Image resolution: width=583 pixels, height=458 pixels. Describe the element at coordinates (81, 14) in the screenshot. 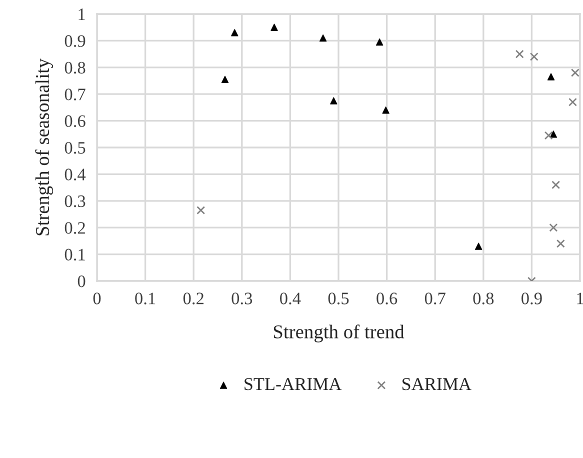

I see `y-tick-label: 1` at that location.